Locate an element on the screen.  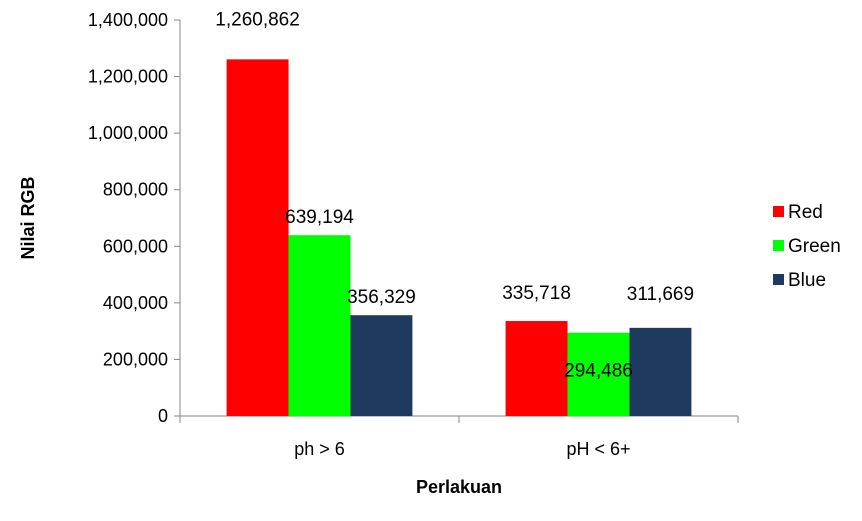
x-axis-ticks: ph > 6 pH < 6+ is located at coordinates (459, 437).